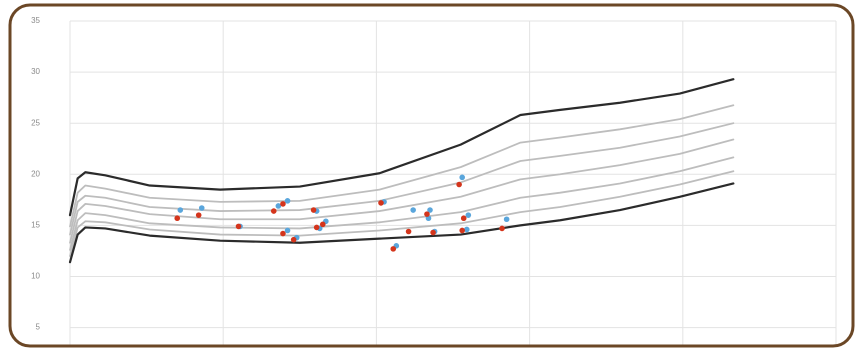 The height and width of the screenshot is (351, 861). Describe the element at coordinates (35, 276) in the screenshot. I see `y-tick-label: 10` at that location.